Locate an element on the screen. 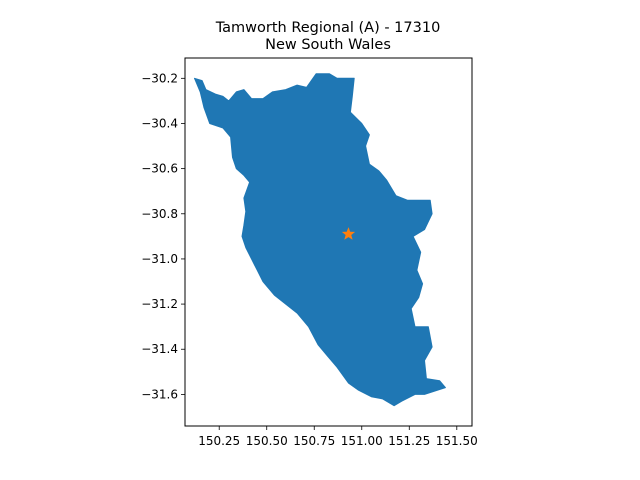 Image resolution: width=640 pixels, height=480 pixels. y-tick-label: −30.4 is located at coordinates (159, 123).